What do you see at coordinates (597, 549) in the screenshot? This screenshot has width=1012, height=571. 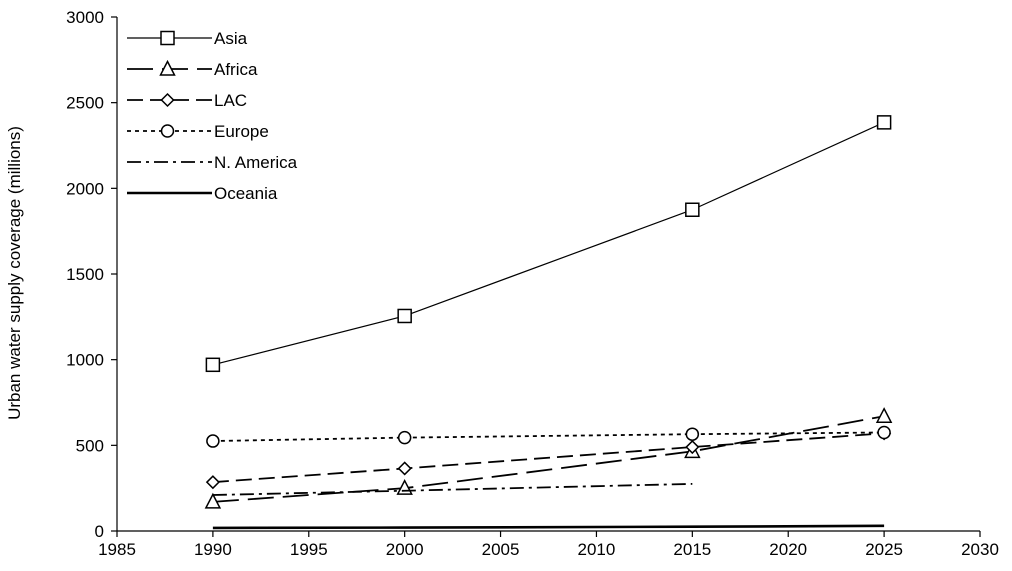 I see `x-tick-label: 2010` at bounding box center [597, 549].